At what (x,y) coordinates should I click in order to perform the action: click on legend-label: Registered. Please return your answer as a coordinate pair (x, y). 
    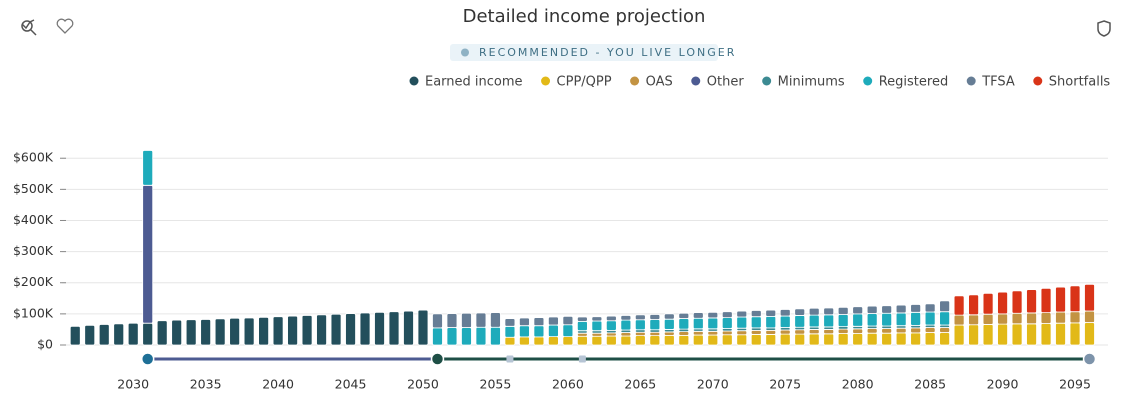
    Looking at the image, I should click on (914, 82).